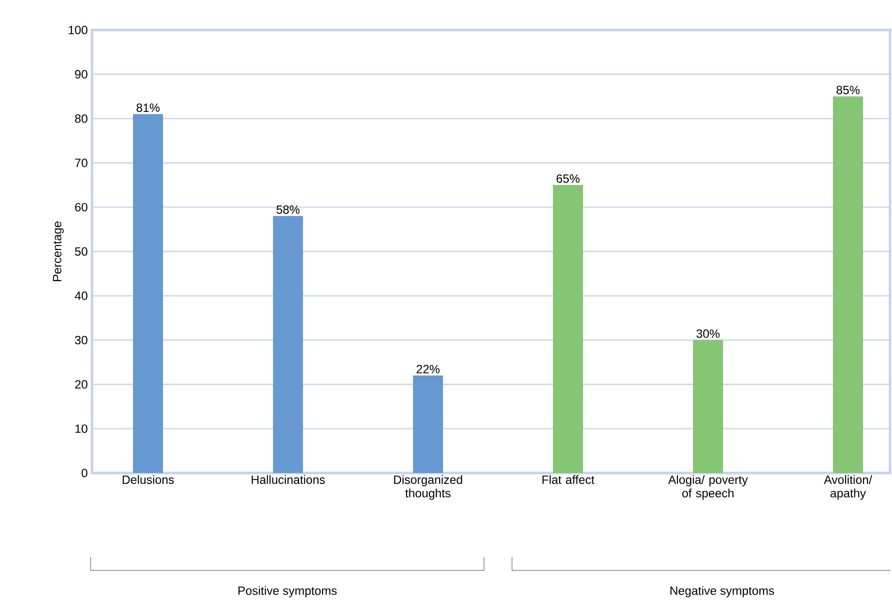 This screenshot has width=892, height=605. Describe the element at coordinates (722, 592) in the screenshot. I see `text: Negative symptoms` at that location.